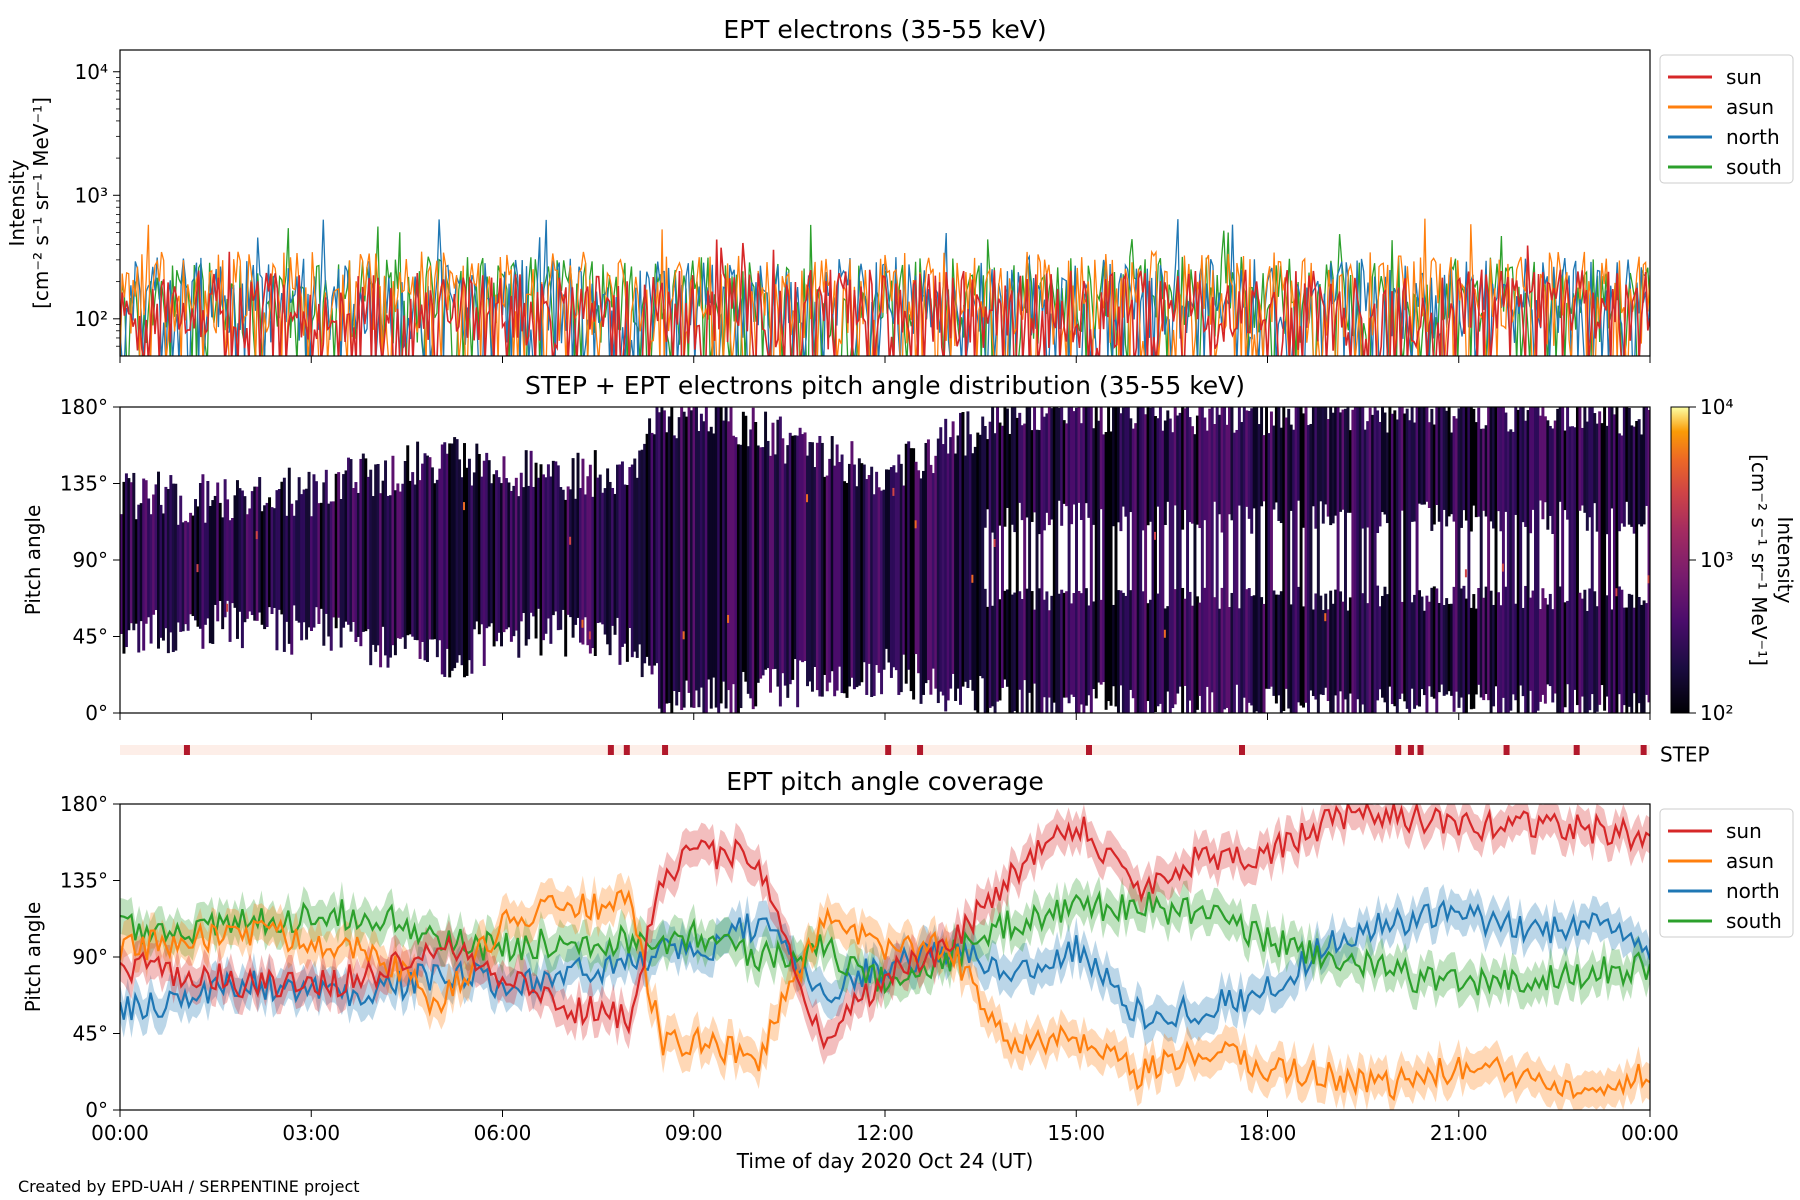  What do you see at coordinates (90, 560) in the screenshot?
I see `pad-ytick-label: 90°` at bounding box center [90, 560].